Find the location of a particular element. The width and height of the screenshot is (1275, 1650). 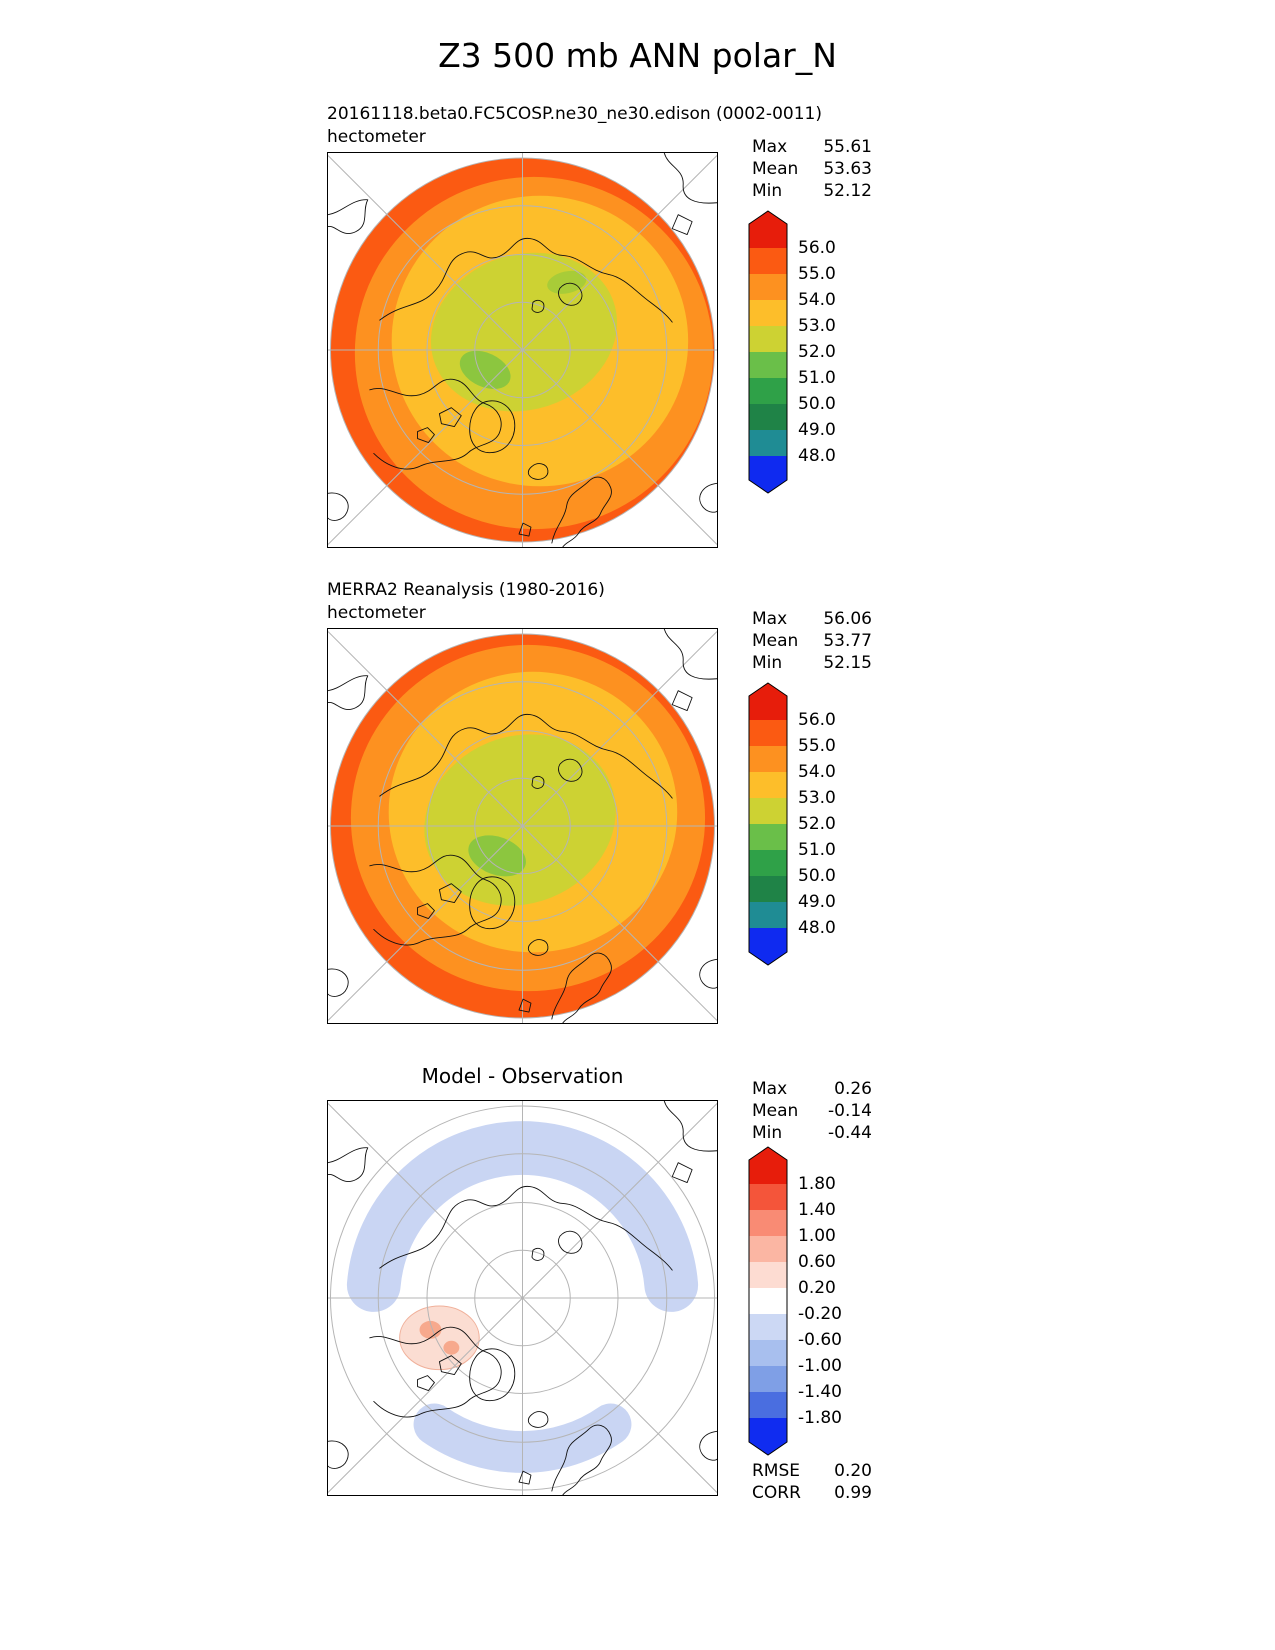

stat-value: 52.12 is located at coordinates (847, 191).